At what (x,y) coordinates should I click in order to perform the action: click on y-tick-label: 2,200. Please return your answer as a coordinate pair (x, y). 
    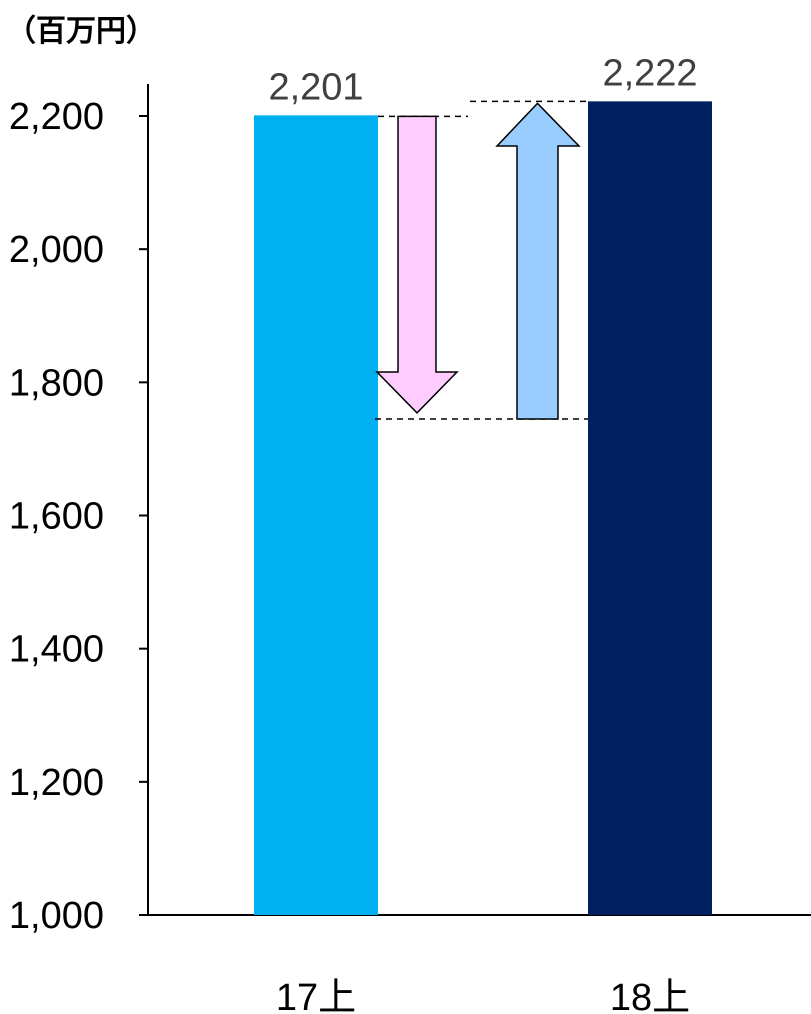
    Looking at the image, I should click on (56, 117).